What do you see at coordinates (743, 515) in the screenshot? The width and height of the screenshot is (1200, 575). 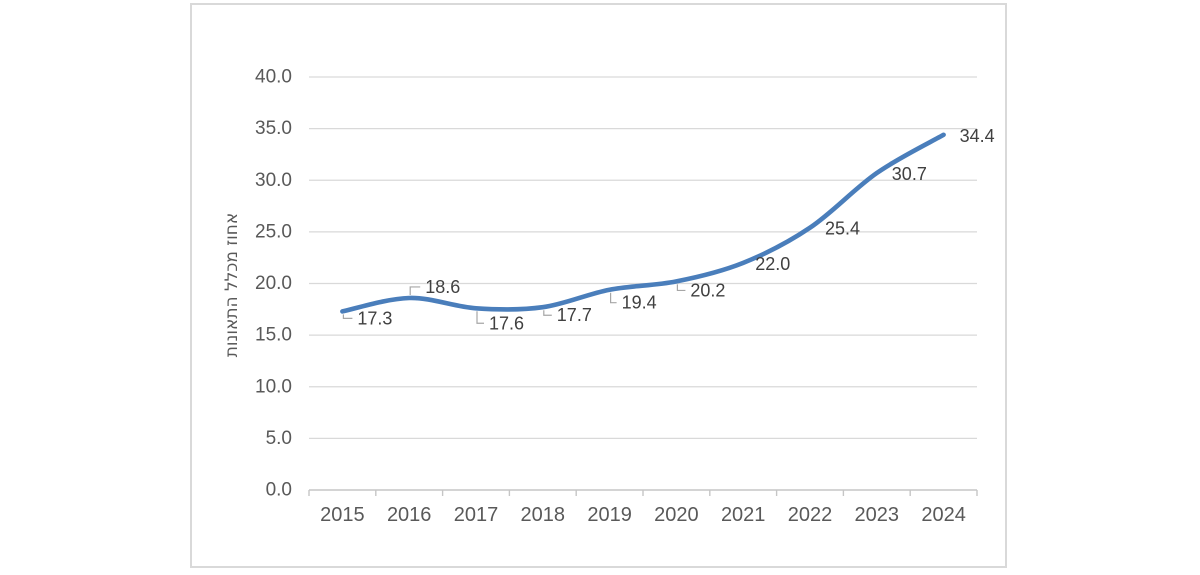 I see `x-tick-label-2021: 2021` at bounding box center [743, 515].